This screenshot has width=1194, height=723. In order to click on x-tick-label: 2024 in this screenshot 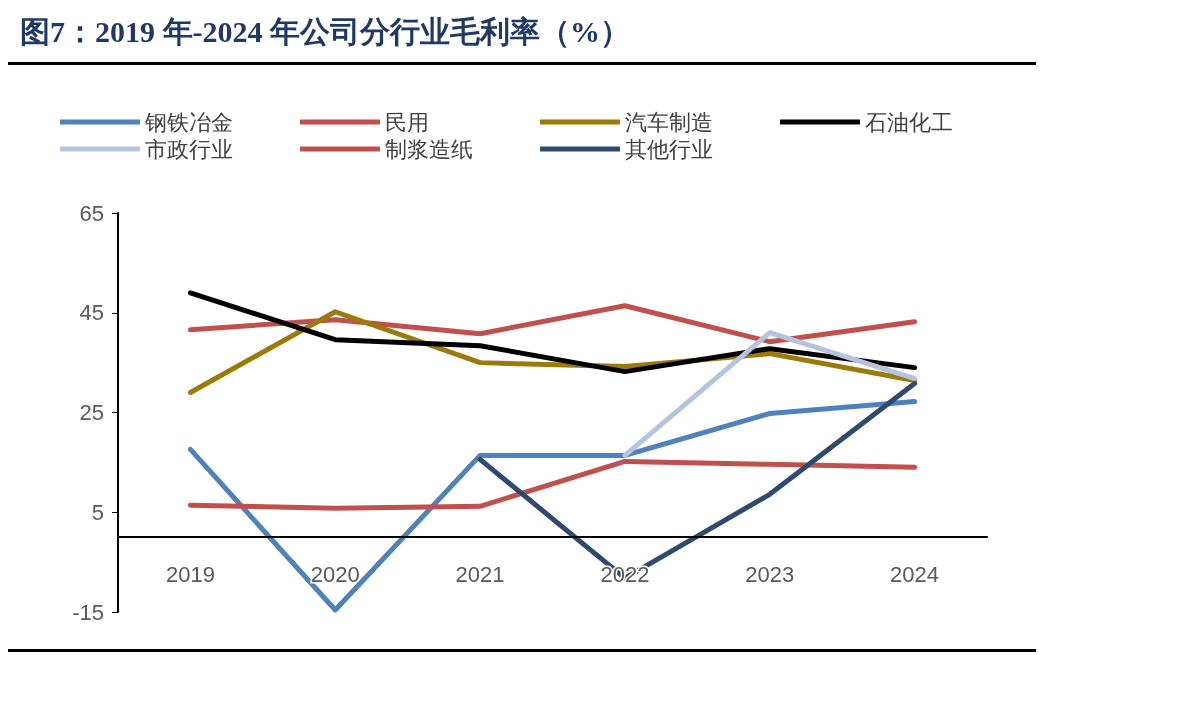, I will do `click(915, 574)`.